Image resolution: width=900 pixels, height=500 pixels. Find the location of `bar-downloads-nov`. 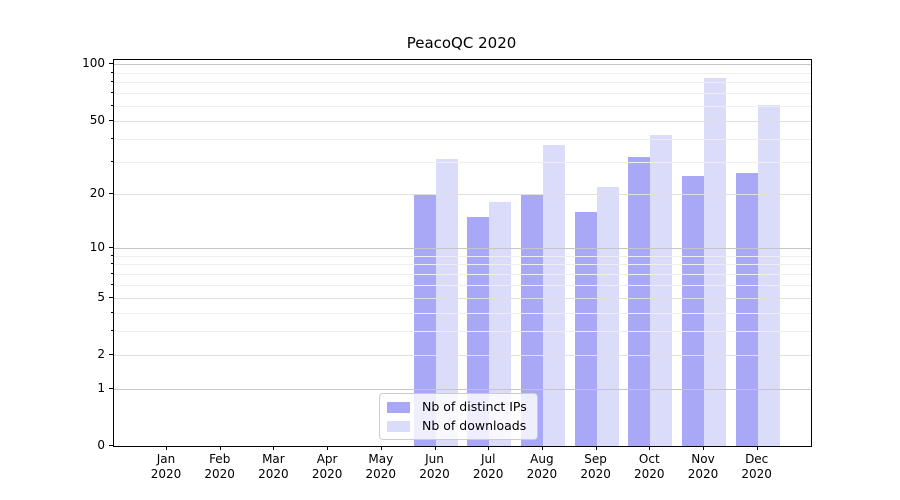

bar-downloads-nov is located at coordinates (715, 261).